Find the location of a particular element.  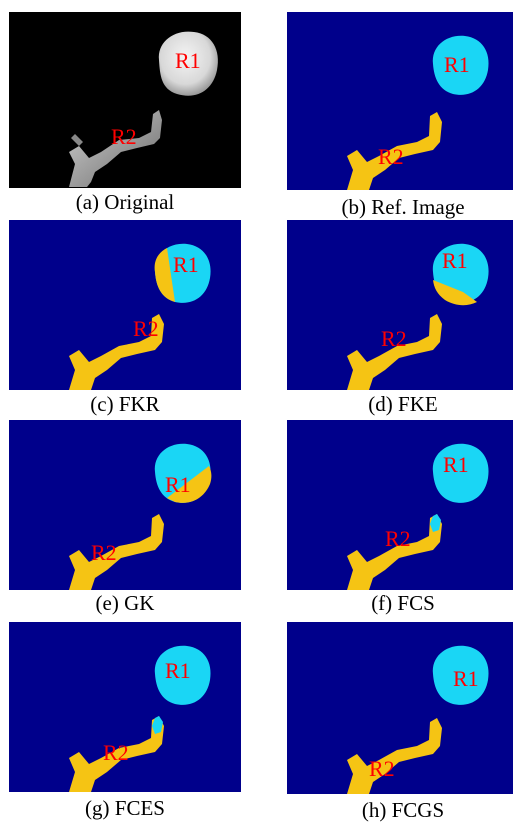

caption-b: (b) Ref. Image is located at coordinates (403, 207).